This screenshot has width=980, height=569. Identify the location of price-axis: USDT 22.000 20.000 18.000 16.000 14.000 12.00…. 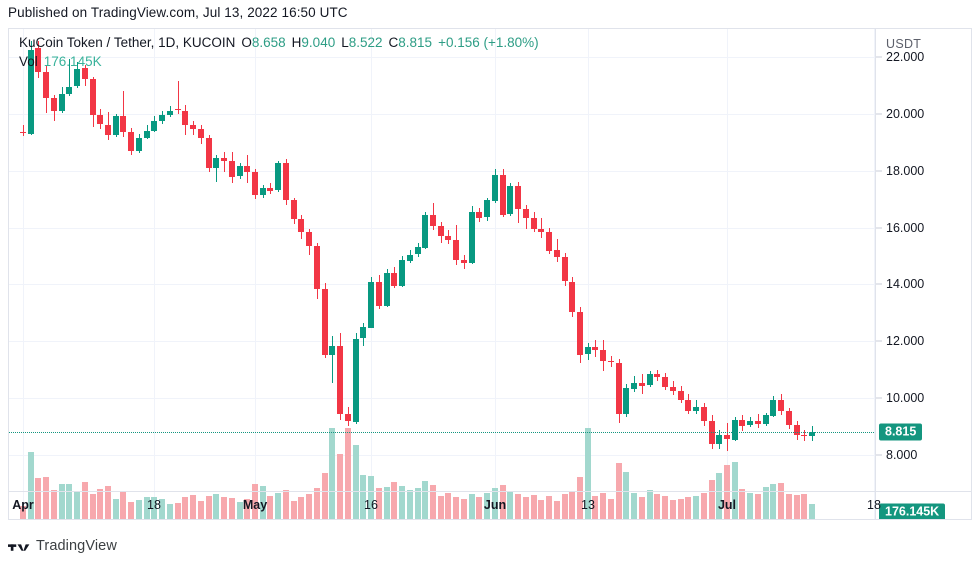
(923, 274).